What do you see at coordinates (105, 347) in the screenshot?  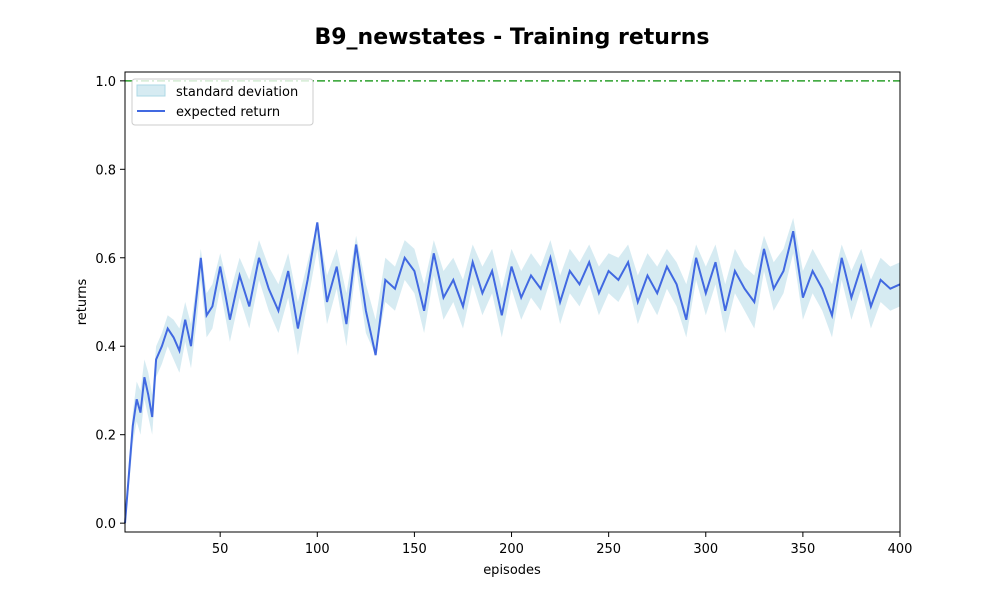 I see `y-tick-label: 0.4` at bounding box center [105, 347].